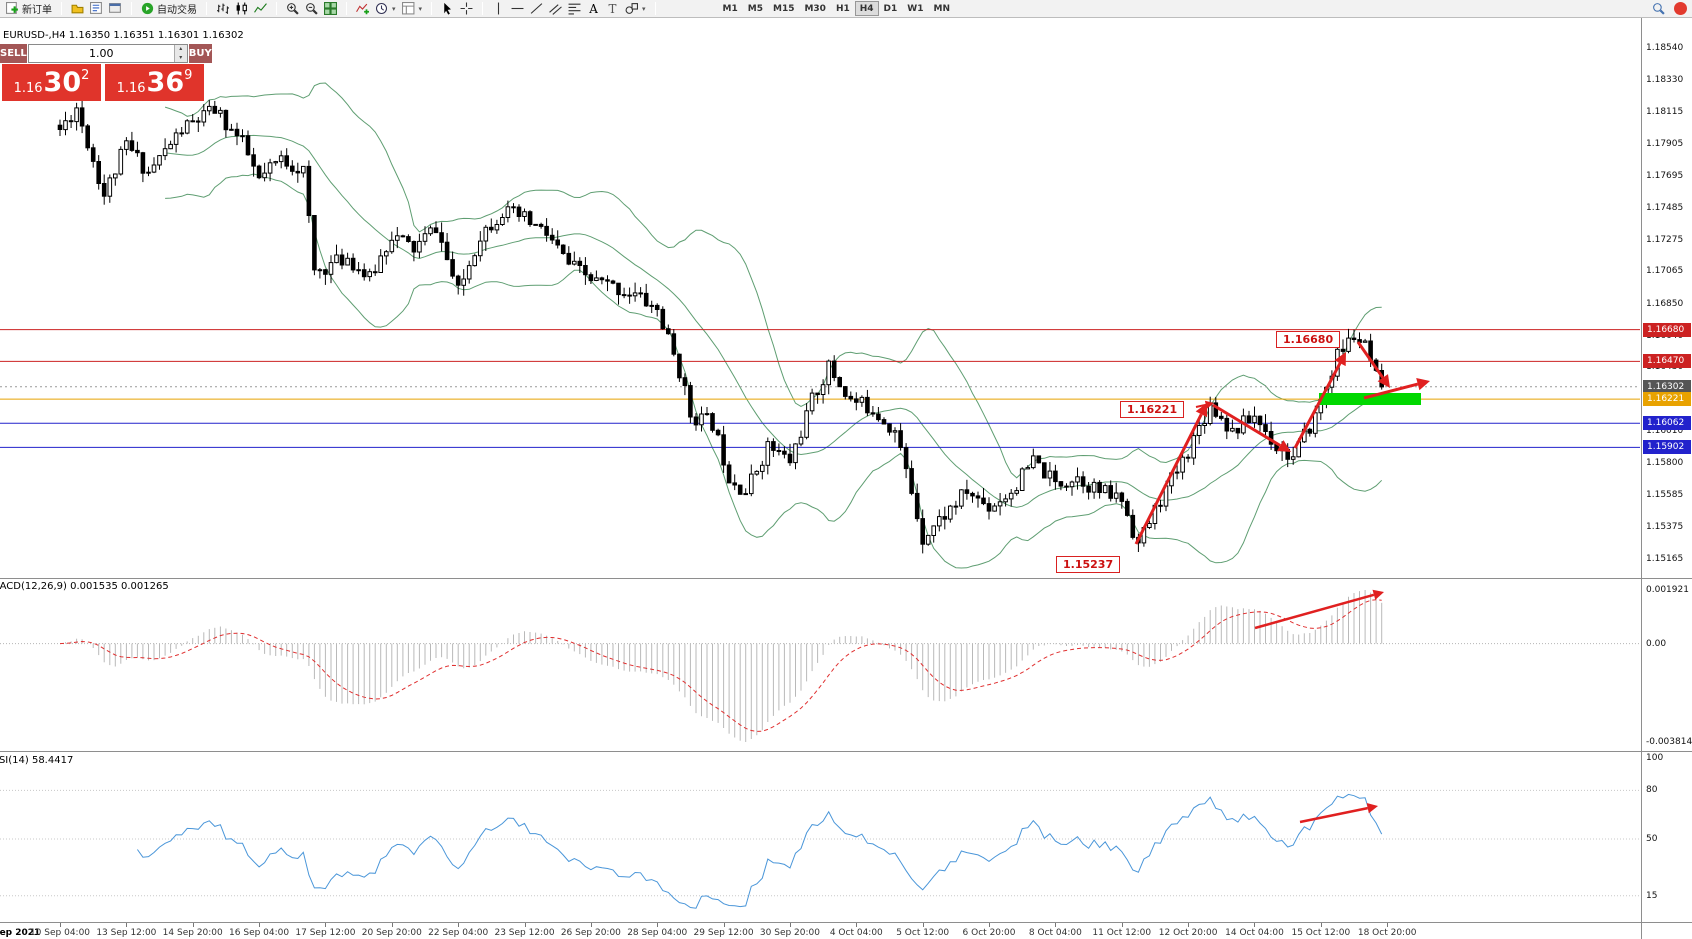 The image size is (1692, 939). I want to click on axis-label: 0.001921, so click(1667, 590).